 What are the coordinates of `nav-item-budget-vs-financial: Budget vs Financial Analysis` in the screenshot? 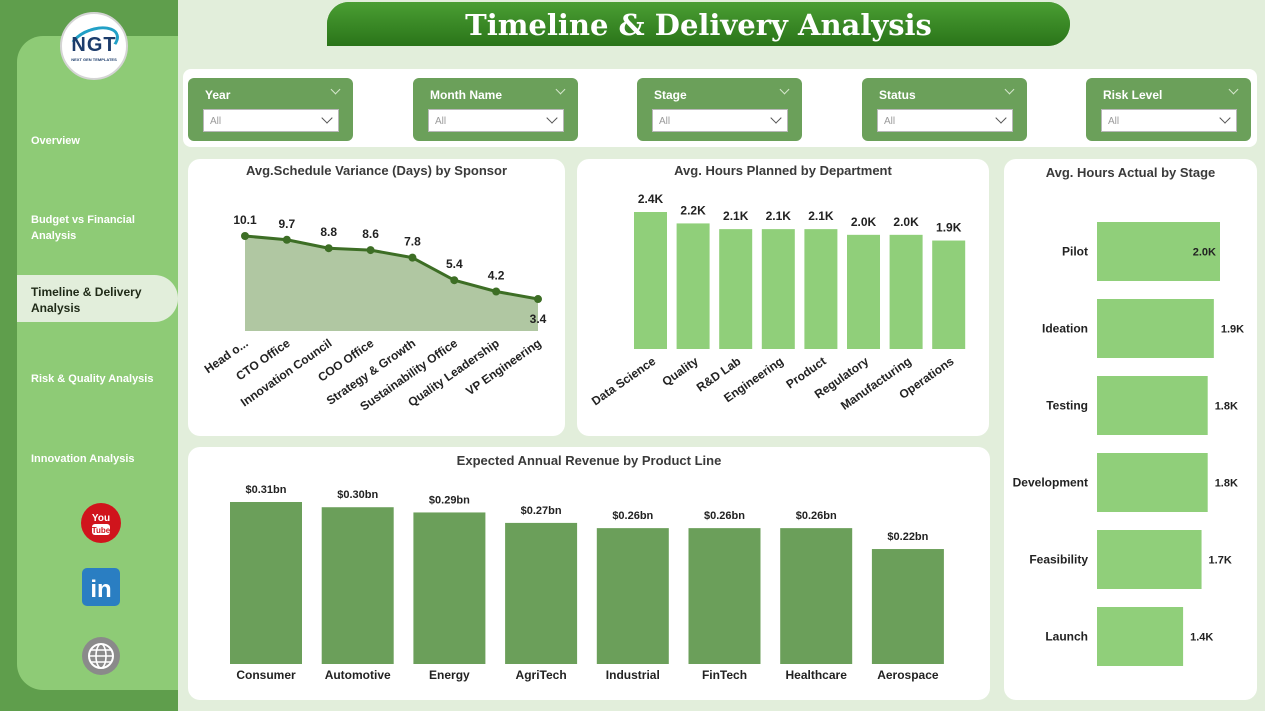 It's located at (83, 228).